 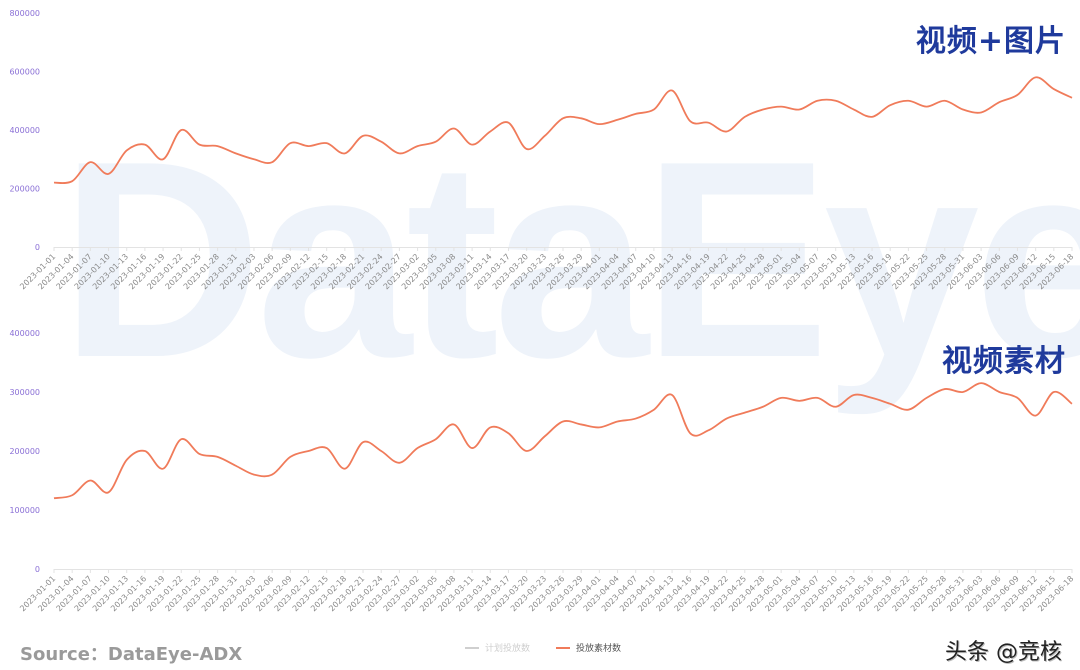 I want to click on y-tick-label: 300000, so click(x=24, y=392).